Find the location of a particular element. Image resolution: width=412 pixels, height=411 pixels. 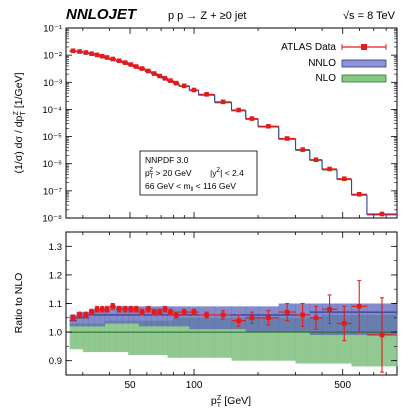

cuts-mass: 66 GeV < mll < 116 GeV is located at coordinates (190, 187).